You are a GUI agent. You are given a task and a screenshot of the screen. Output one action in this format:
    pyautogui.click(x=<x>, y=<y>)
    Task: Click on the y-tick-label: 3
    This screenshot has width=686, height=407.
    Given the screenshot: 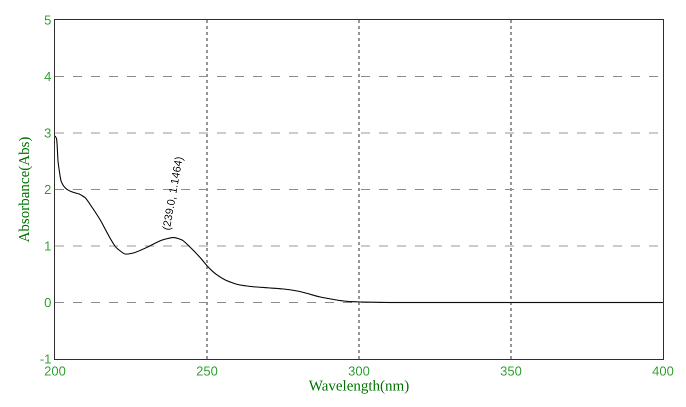 What is the action you would take?
    pyautogui.click(x=48, y=133)
    